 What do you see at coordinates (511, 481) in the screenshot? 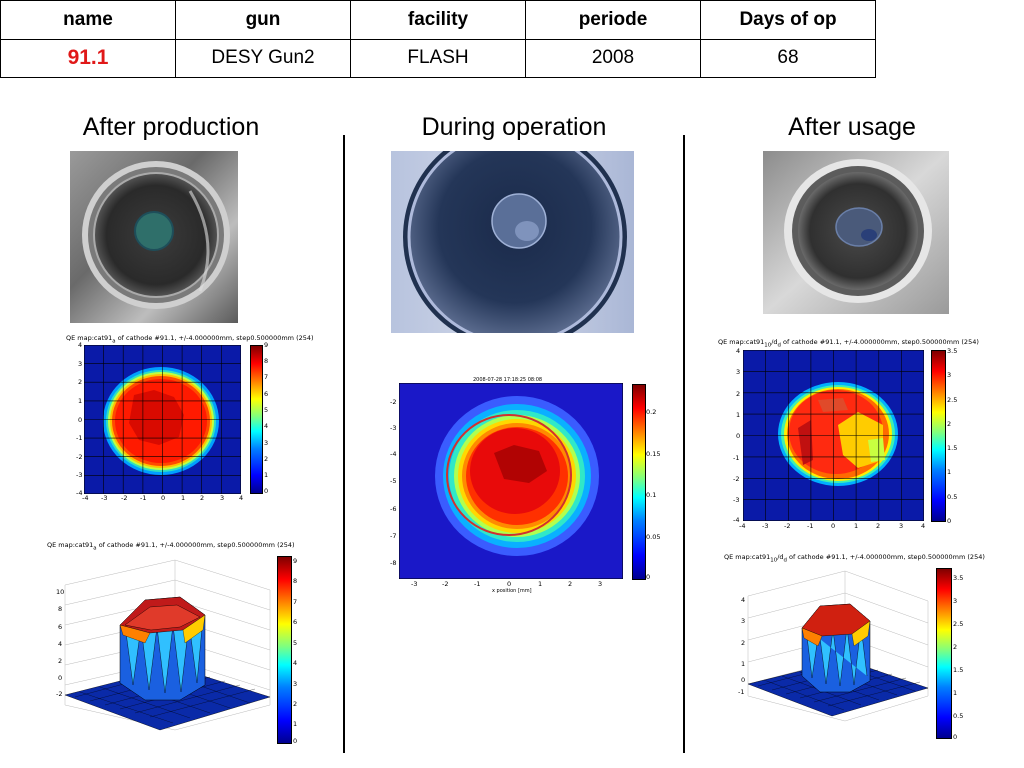
I see `middle-qe-map` at bounding box center [511, 481].